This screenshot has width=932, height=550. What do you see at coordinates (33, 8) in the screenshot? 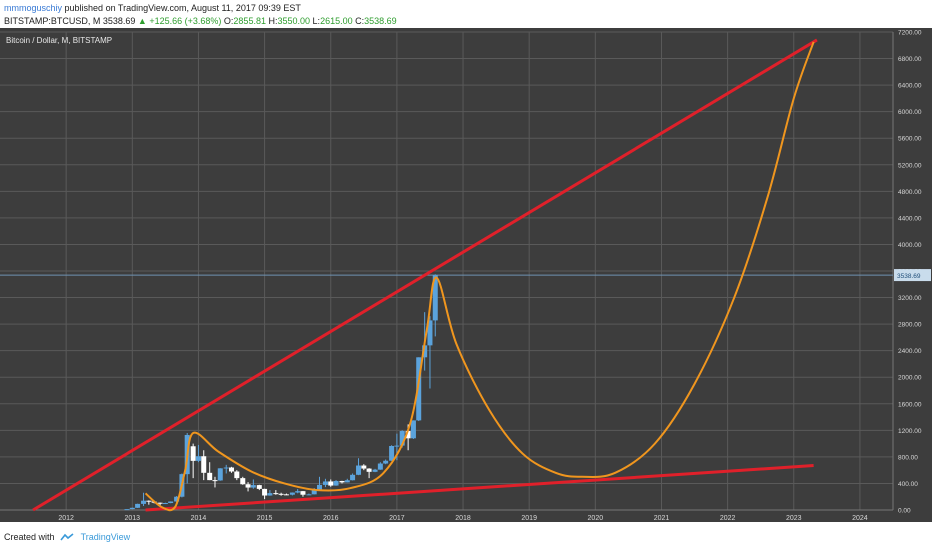
I see `author-link: mmmoguschiy` at bounding box center [33, 8].